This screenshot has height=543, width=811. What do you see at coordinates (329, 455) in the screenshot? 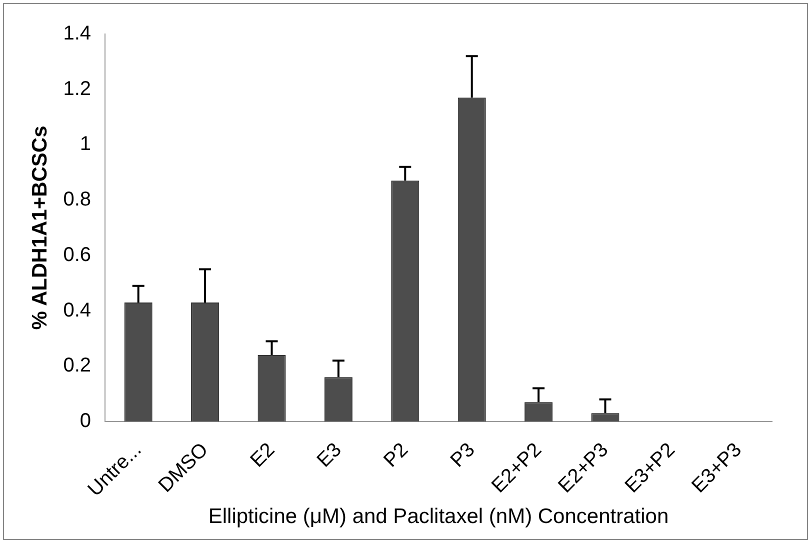
I see `x-tick-label: E3` at bounding box center [329, 455].